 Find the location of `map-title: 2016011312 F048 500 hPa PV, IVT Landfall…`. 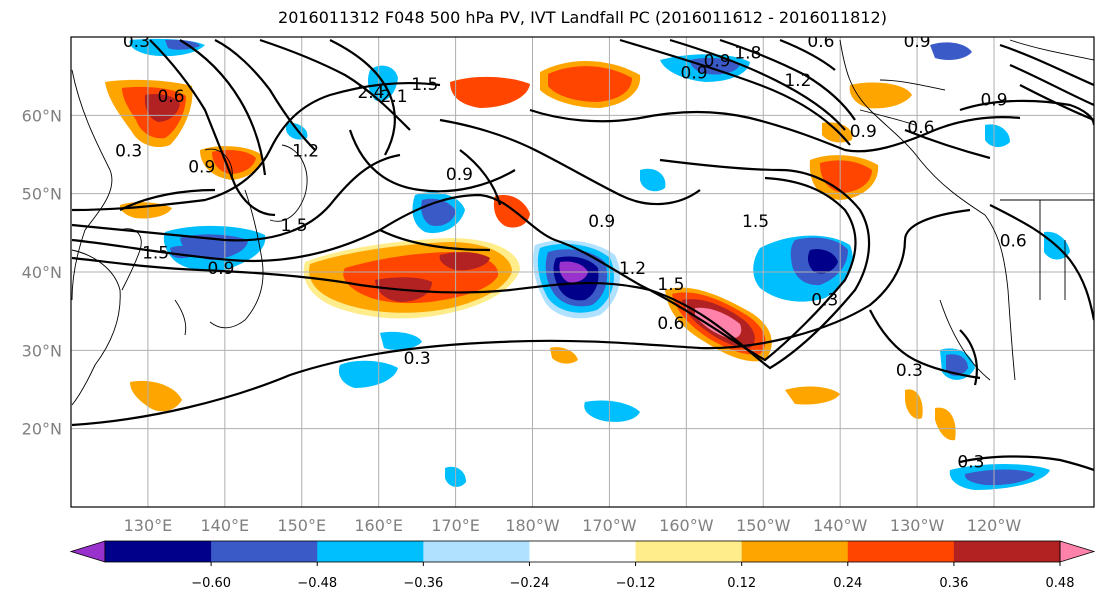

map-title: 2016011312 F048 500 hPa PV, IVT Landfall… is located at coordinates (582, 17).